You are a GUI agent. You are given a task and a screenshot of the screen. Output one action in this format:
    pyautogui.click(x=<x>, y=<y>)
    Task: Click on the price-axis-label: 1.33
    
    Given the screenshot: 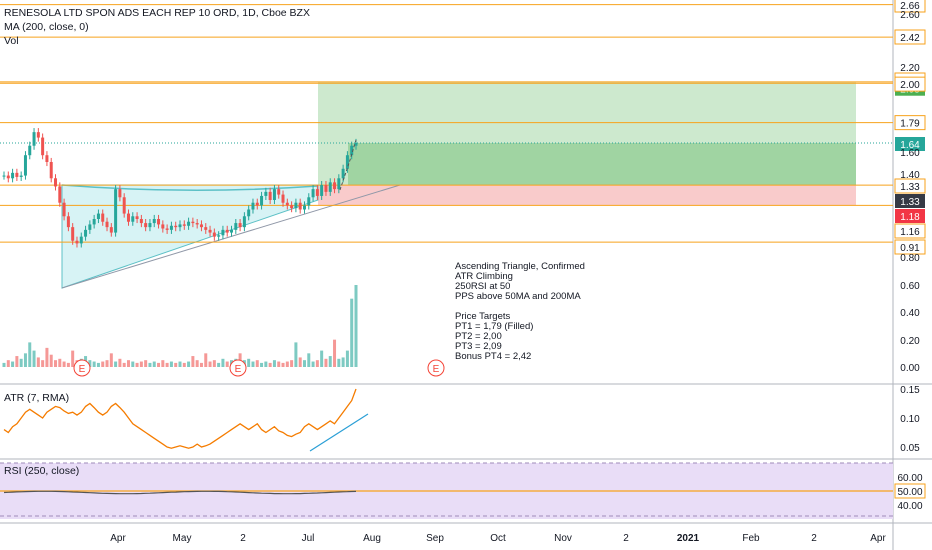 What is the action you would take?
    pyautogui.click(x=910, y=202)
    